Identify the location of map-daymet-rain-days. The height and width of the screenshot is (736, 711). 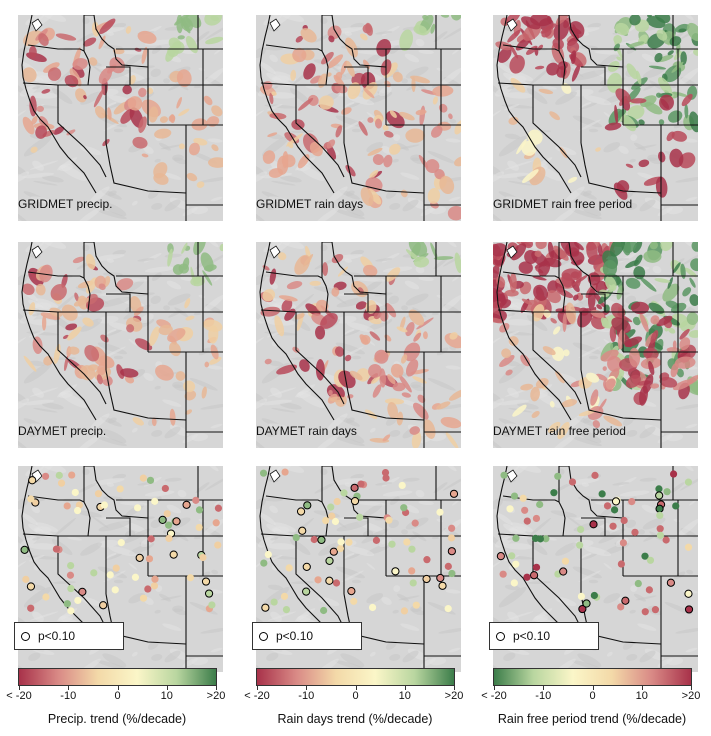
(358, 345).